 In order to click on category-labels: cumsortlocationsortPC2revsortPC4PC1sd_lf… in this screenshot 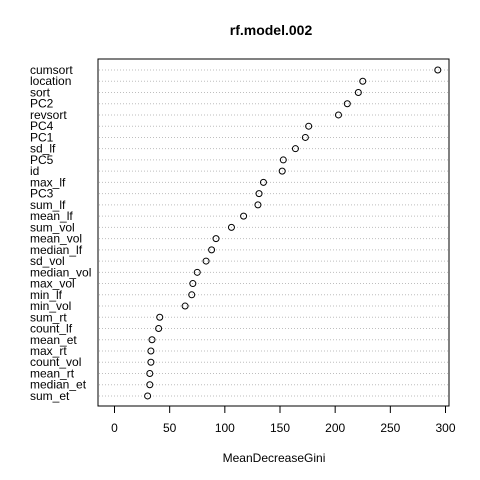, I will do `click(60, 233)`.